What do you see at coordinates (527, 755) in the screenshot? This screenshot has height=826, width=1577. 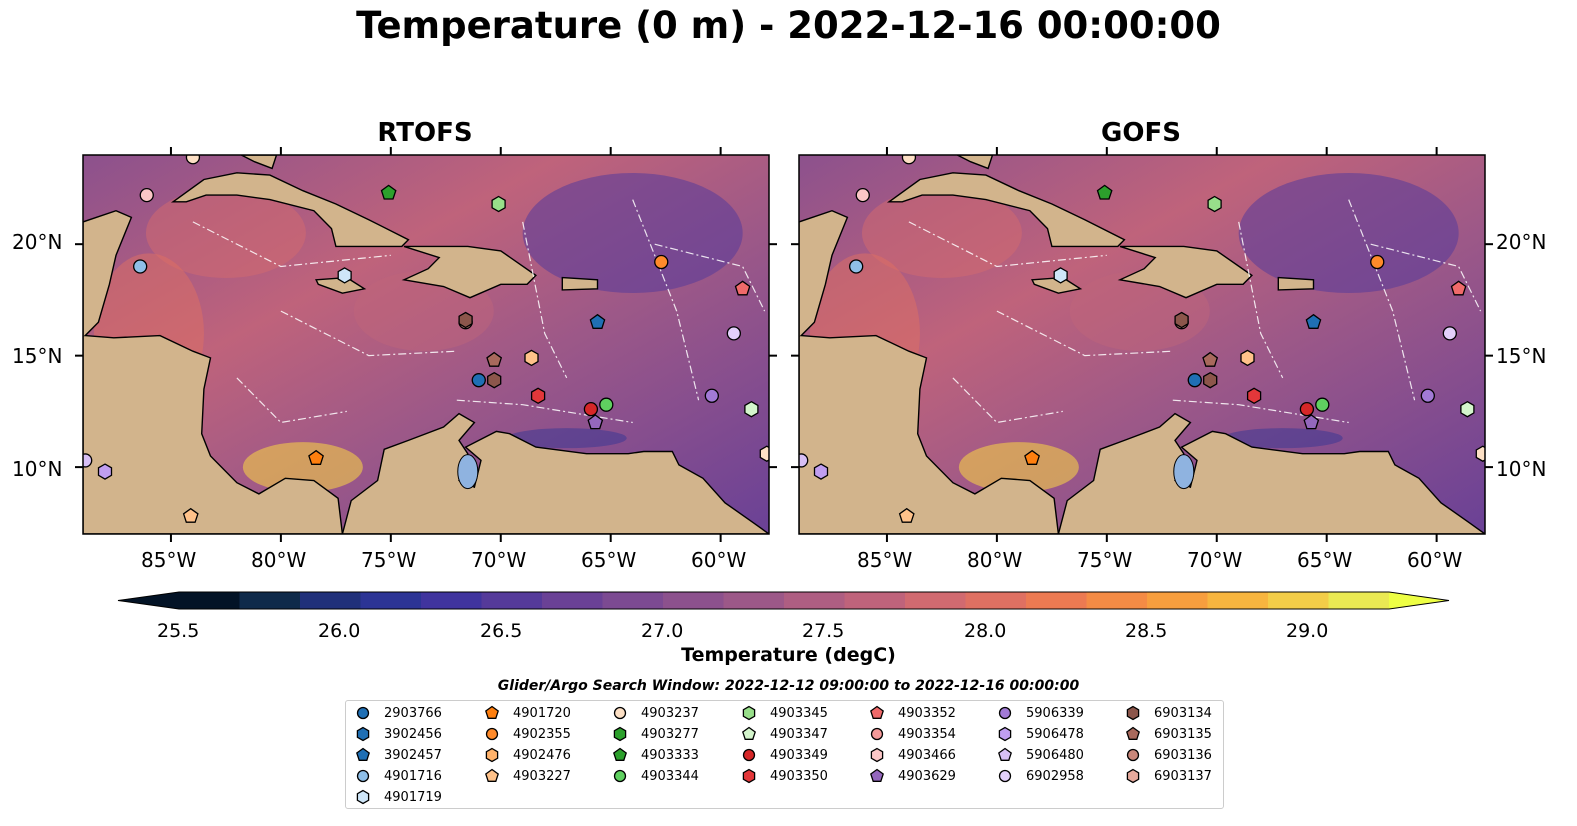 I see `legend-item: 4902476` at bounding box center [527, 755].